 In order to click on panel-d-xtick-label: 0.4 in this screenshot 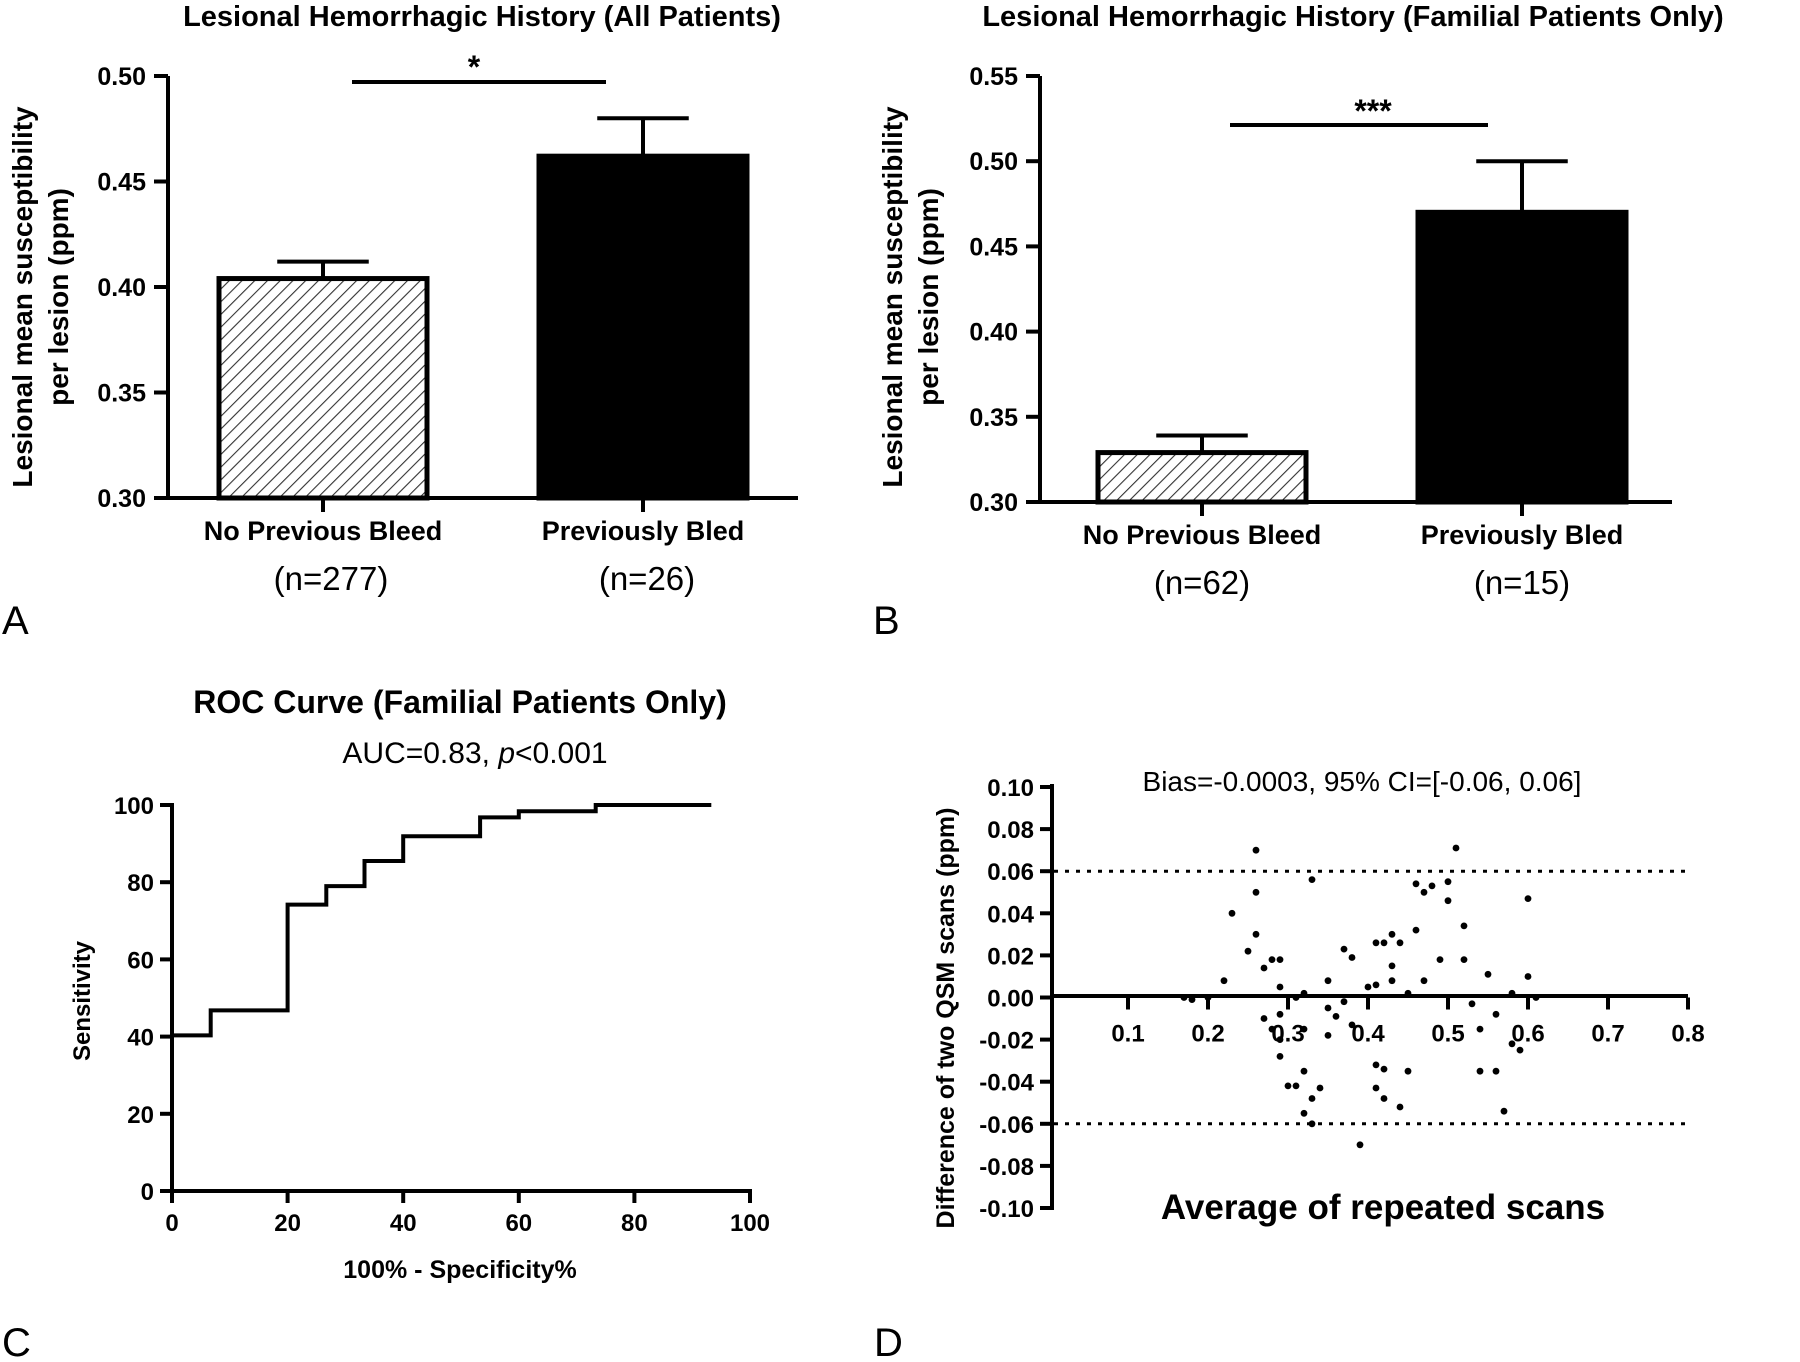, I will do `click(1368, 1034)`.